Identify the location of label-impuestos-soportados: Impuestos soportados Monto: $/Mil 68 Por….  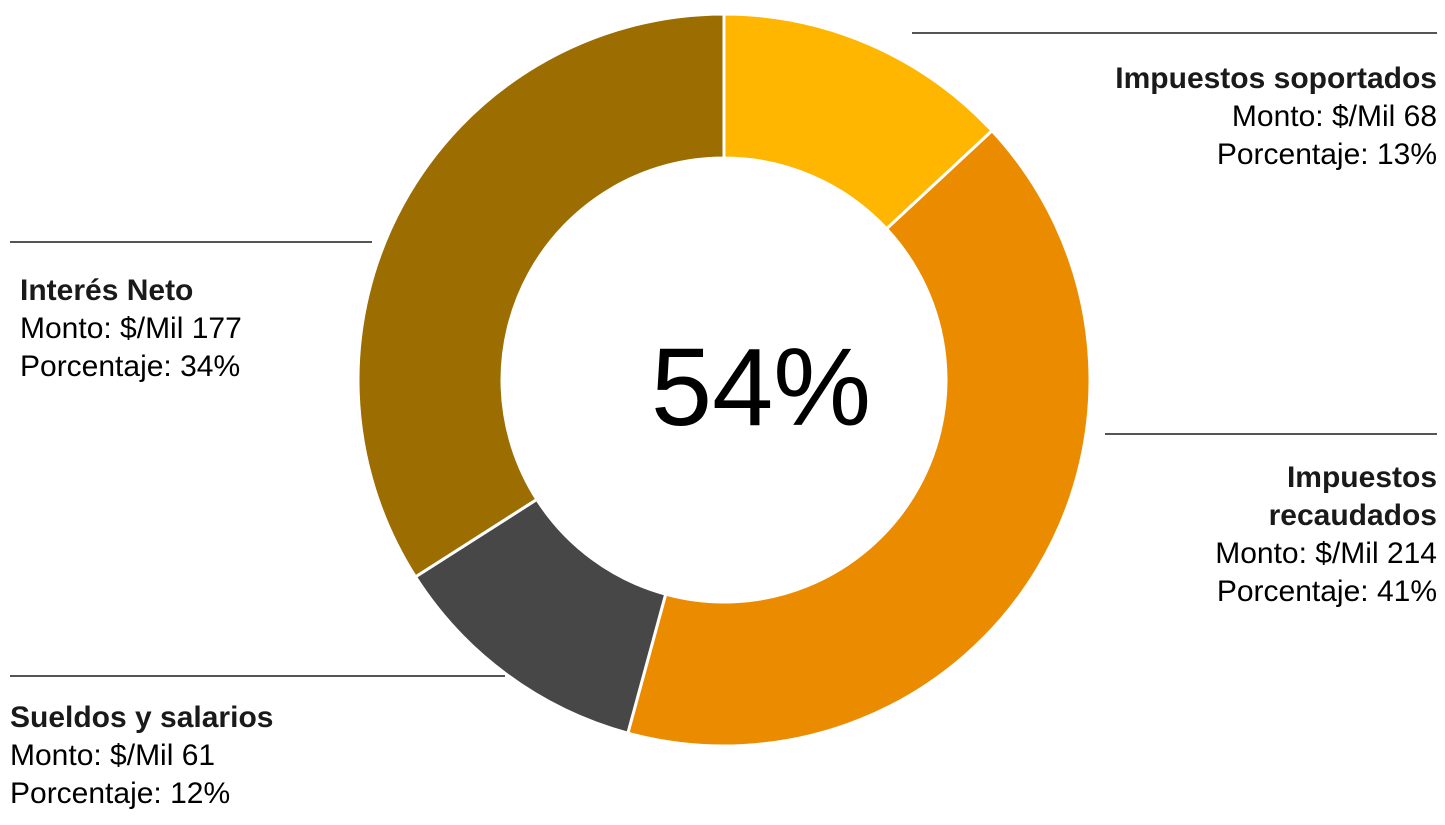
(1187, 117).